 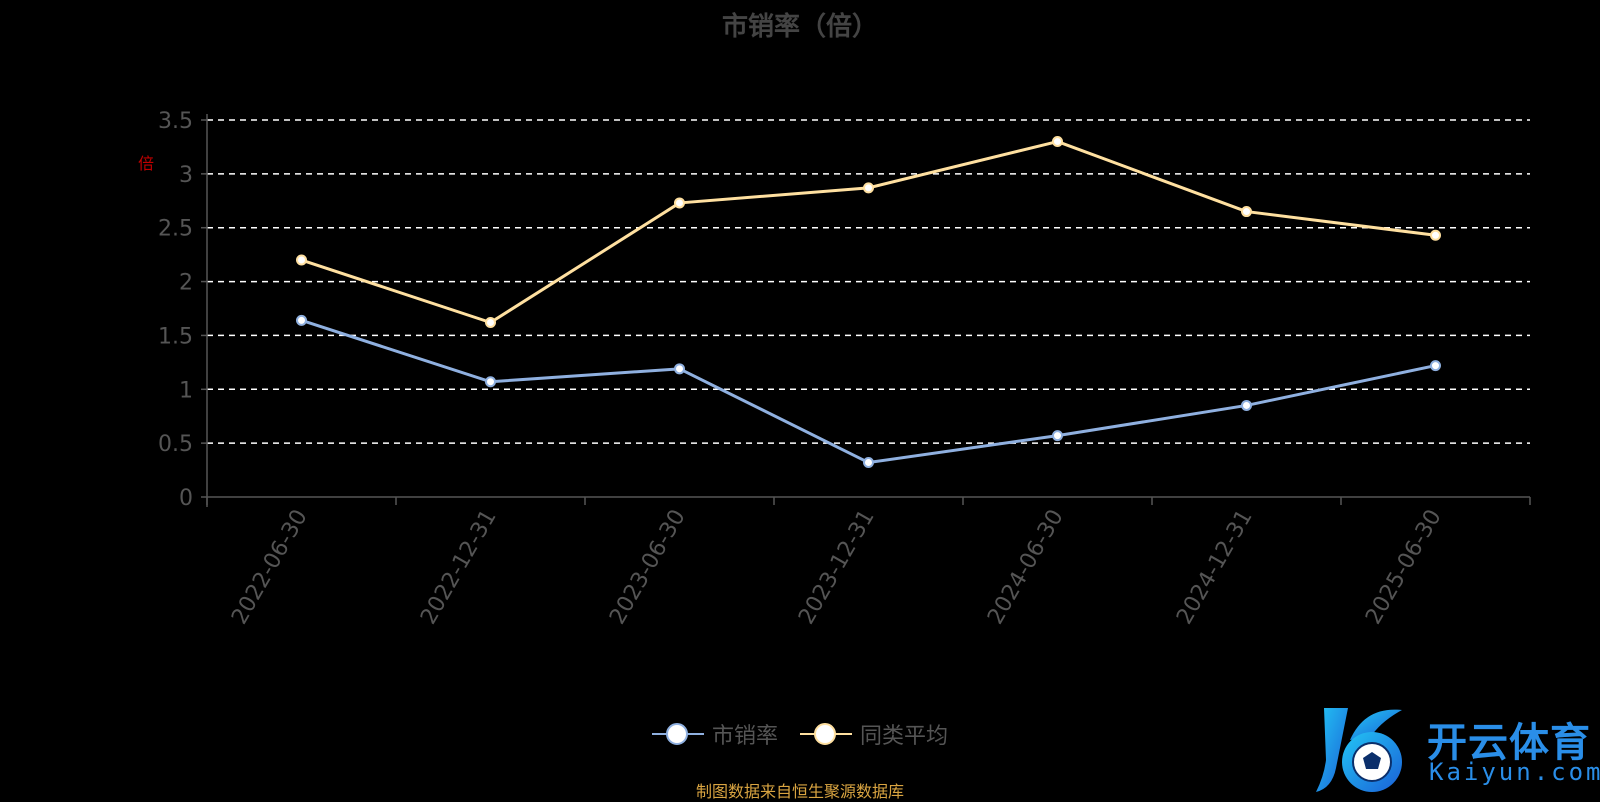 What do you see at coordinates (1026, 567) in the screenshot?
I see `x-tick-label: 2024-06-30` at bounding box center [1026, 567].